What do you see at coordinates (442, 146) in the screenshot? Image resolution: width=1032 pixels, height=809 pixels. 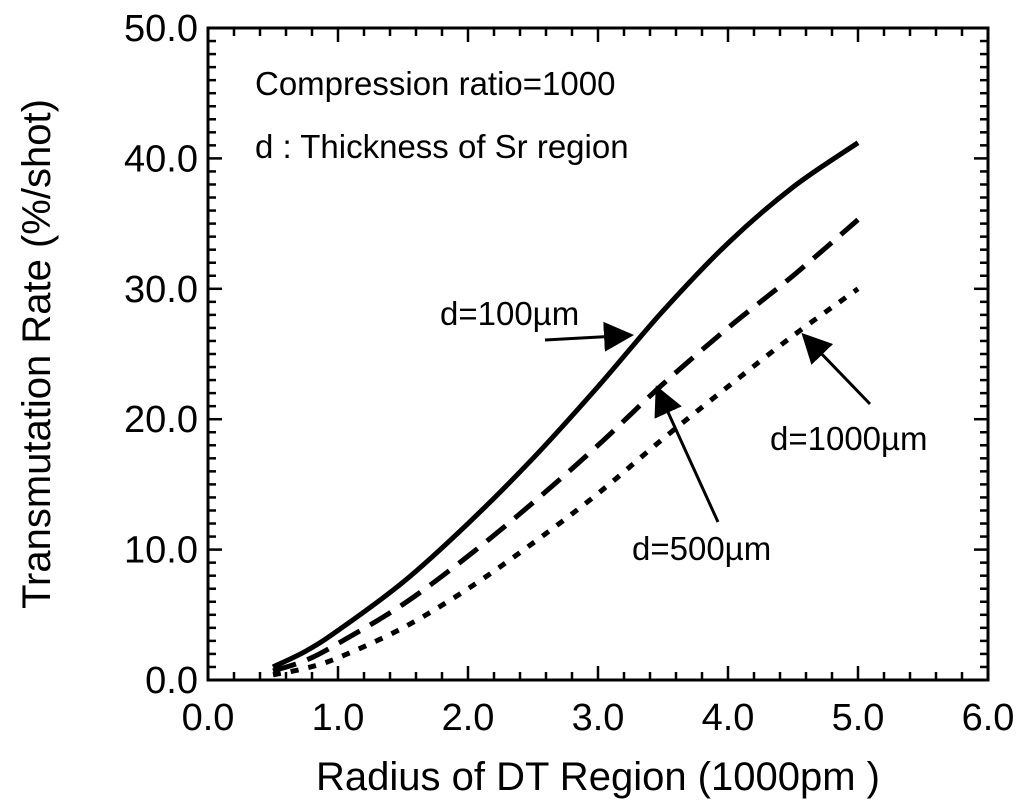 I see `annotation-thickness-definition: d : Thickness of Sr region` at bounding box center [442, 146].